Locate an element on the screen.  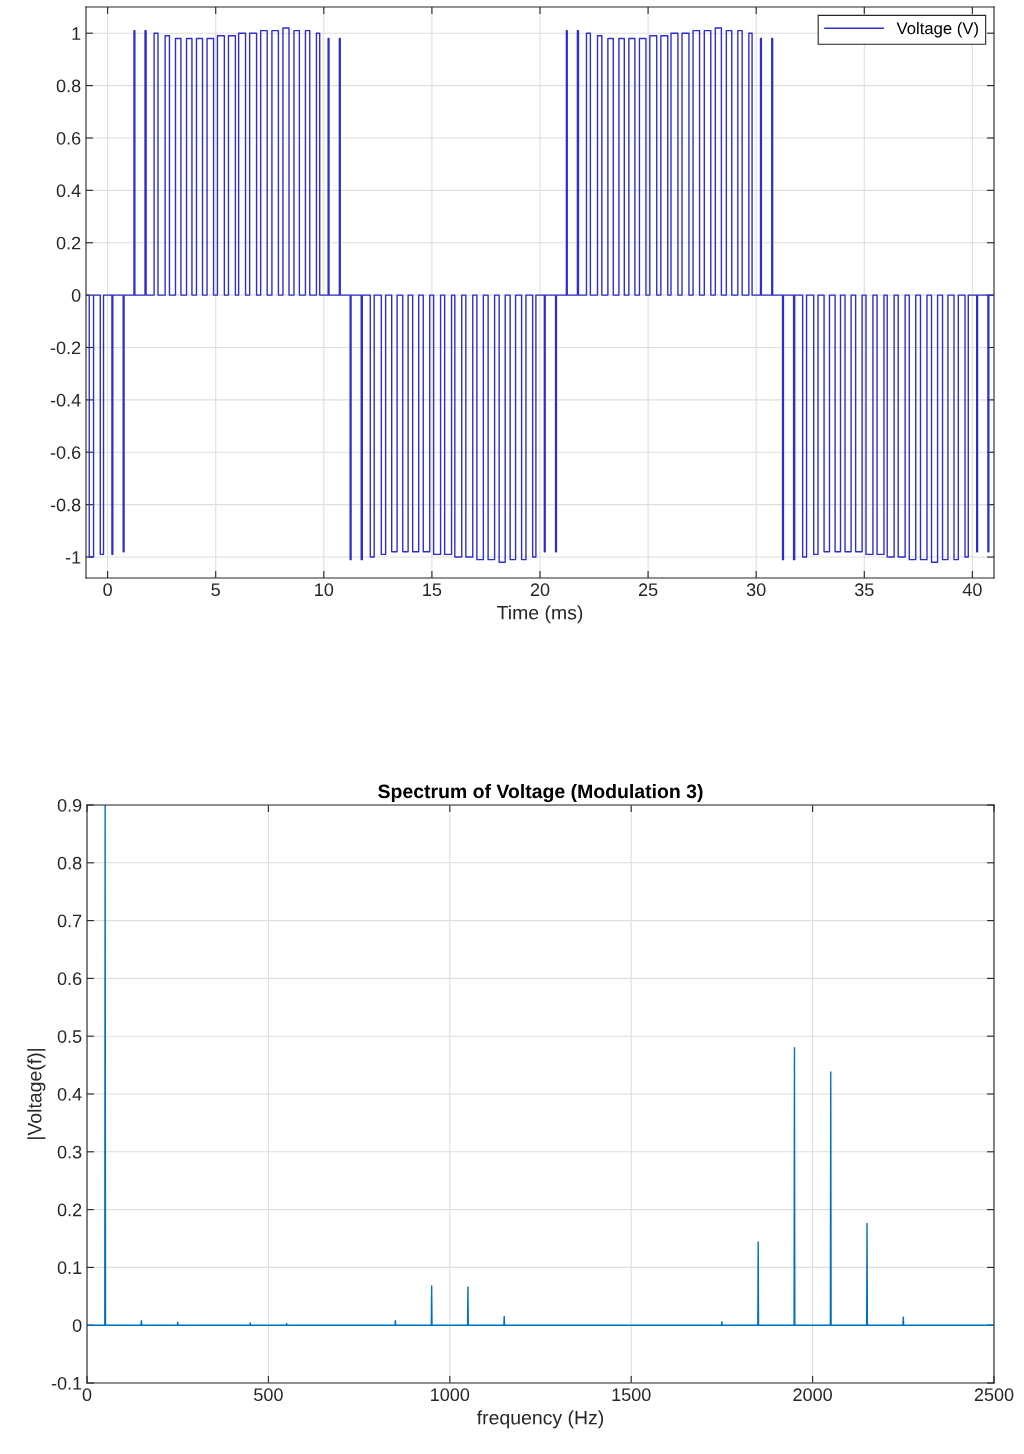
x-tick-label: 15 is located at coordinates (432, 590).